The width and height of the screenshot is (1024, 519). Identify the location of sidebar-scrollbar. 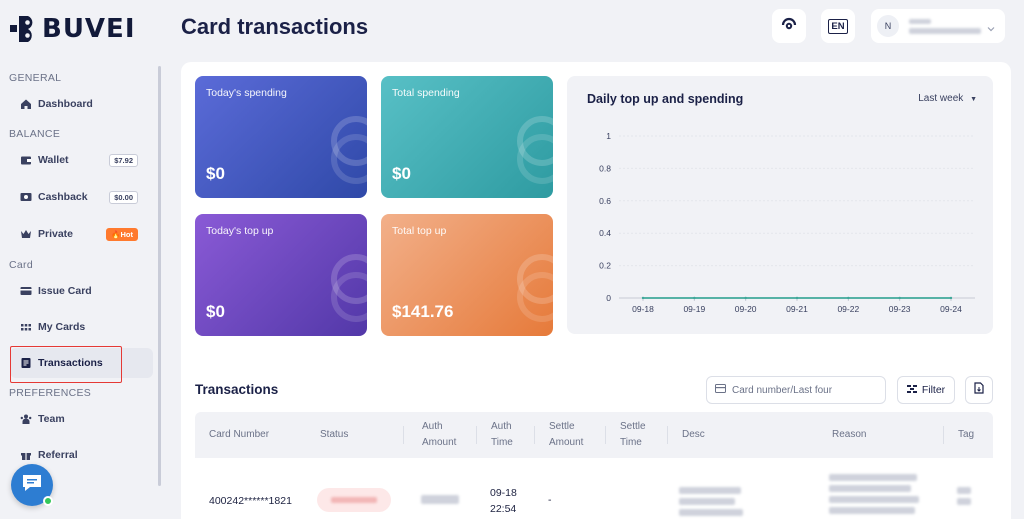
(159, 276).